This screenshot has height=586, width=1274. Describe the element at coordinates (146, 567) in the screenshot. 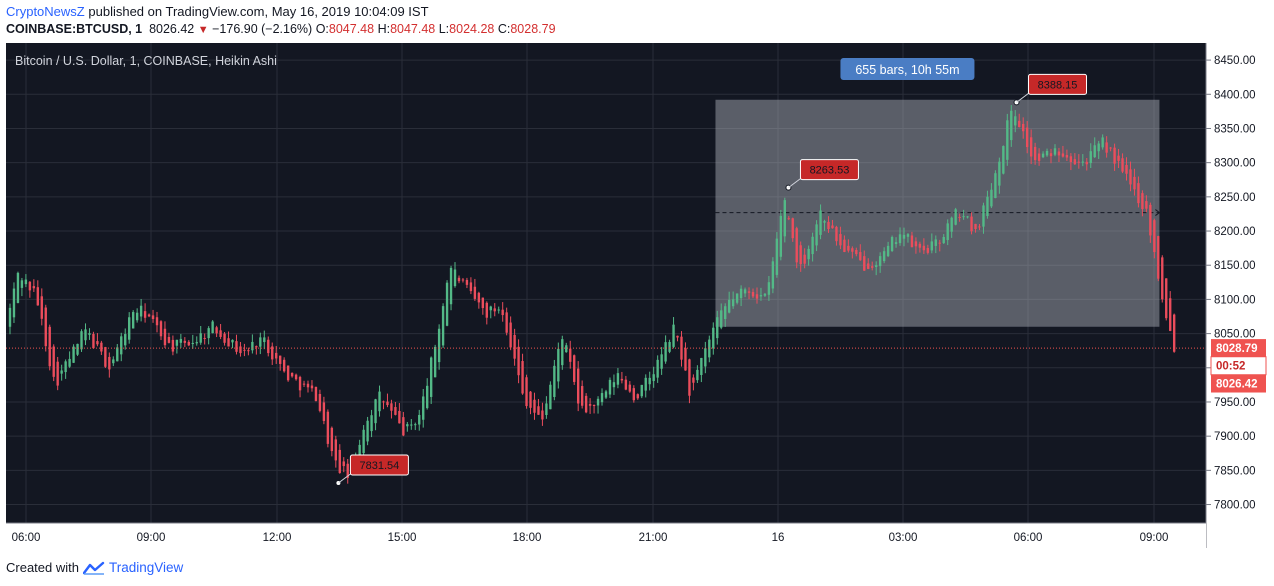

I see `tradingview-brand: TradingView` at that location.